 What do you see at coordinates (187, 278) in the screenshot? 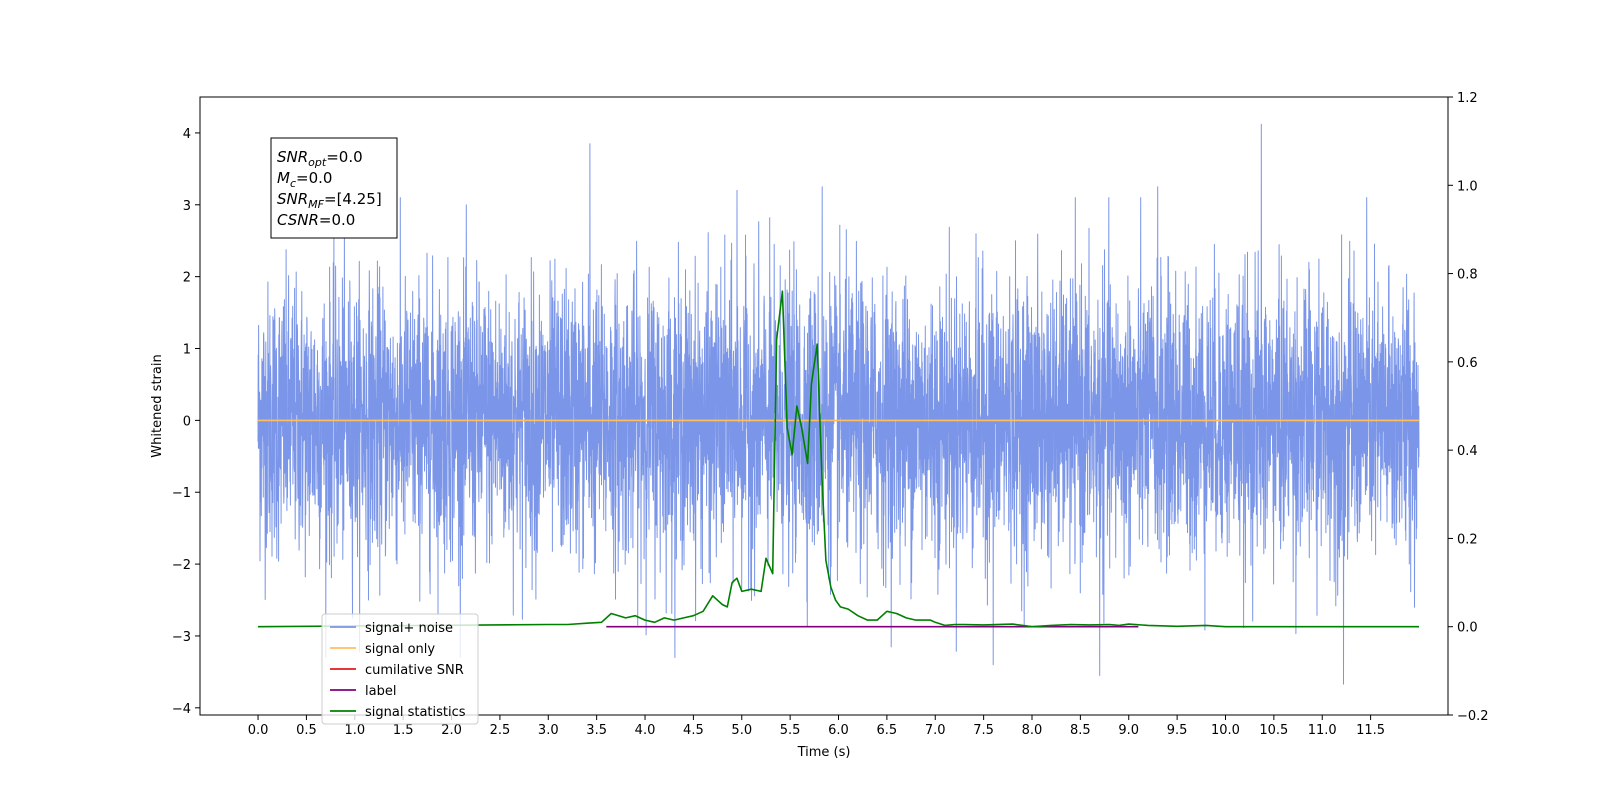
I see `y-tick-label: 2` at bounding box center [187, 278].